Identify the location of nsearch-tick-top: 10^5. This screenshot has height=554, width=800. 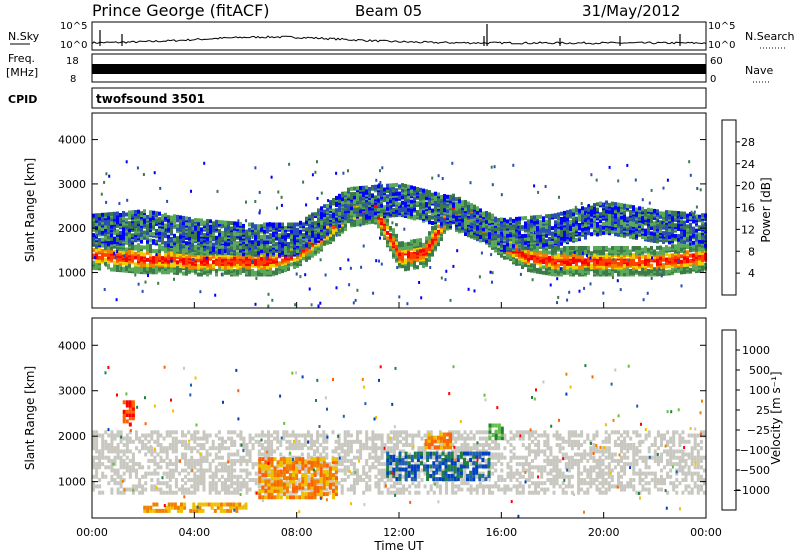
(721, 26).